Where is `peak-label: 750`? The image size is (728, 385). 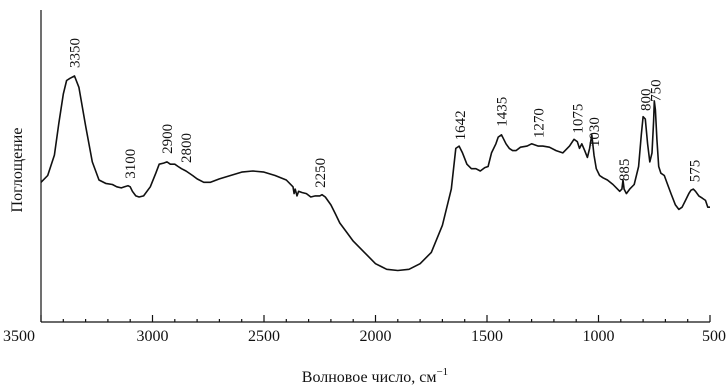
peak-label: 750 is located at coordinates (656, 90).